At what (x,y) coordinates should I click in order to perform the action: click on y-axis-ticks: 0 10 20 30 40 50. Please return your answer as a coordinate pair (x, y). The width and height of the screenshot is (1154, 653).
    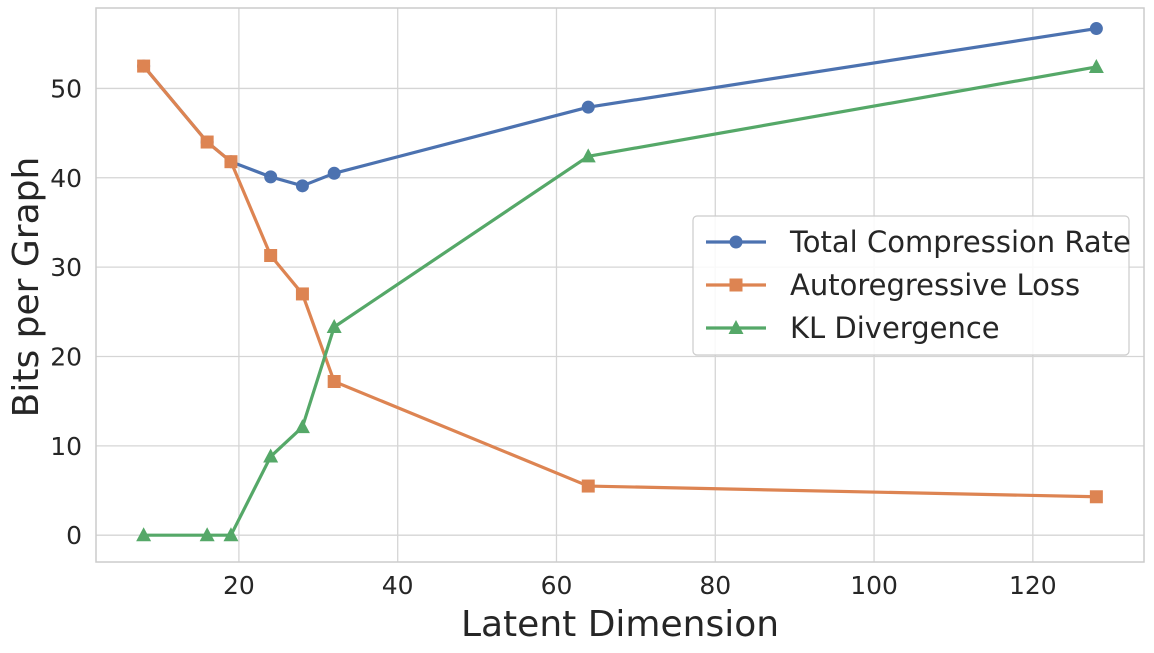
    Looking at the image, I should click on (66, 312).